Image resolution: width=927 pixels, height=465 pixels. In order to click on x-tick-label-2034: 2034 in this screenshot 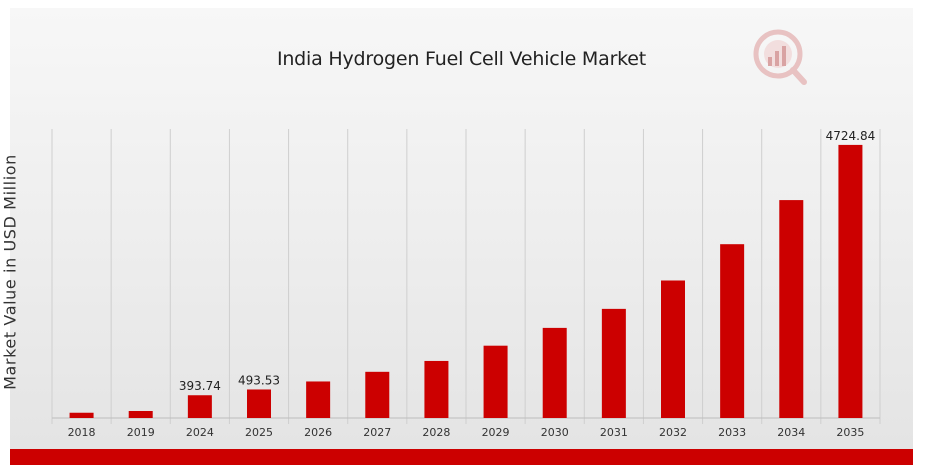, I will do `click(791, 432)`.